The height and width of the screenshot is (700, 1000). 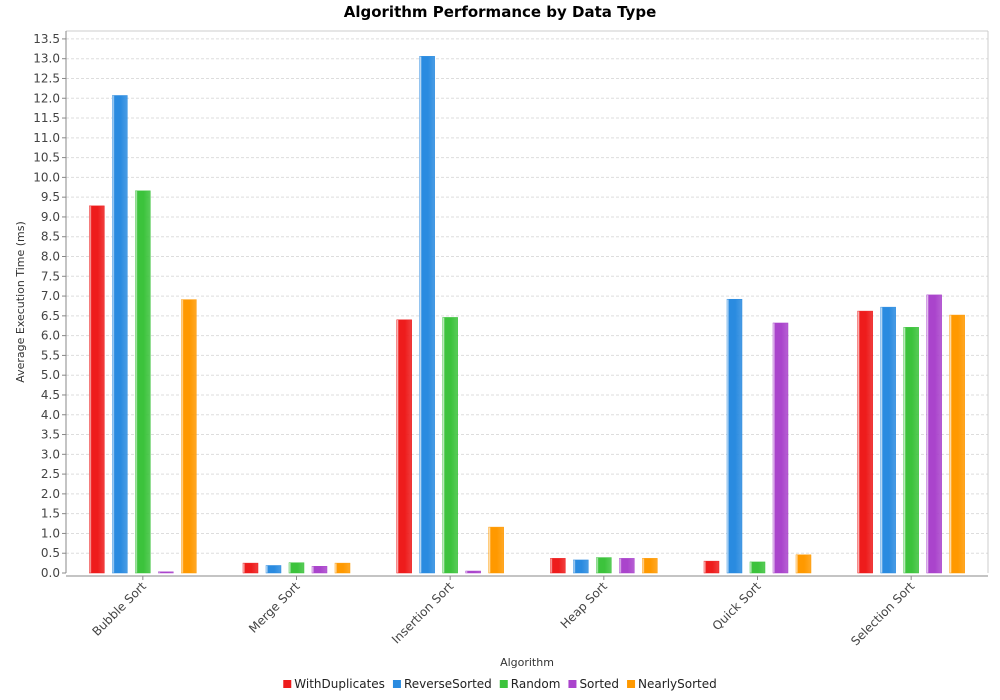 I want to click on bar-reversesorted-merge-sort, so click(x=273, y=569).